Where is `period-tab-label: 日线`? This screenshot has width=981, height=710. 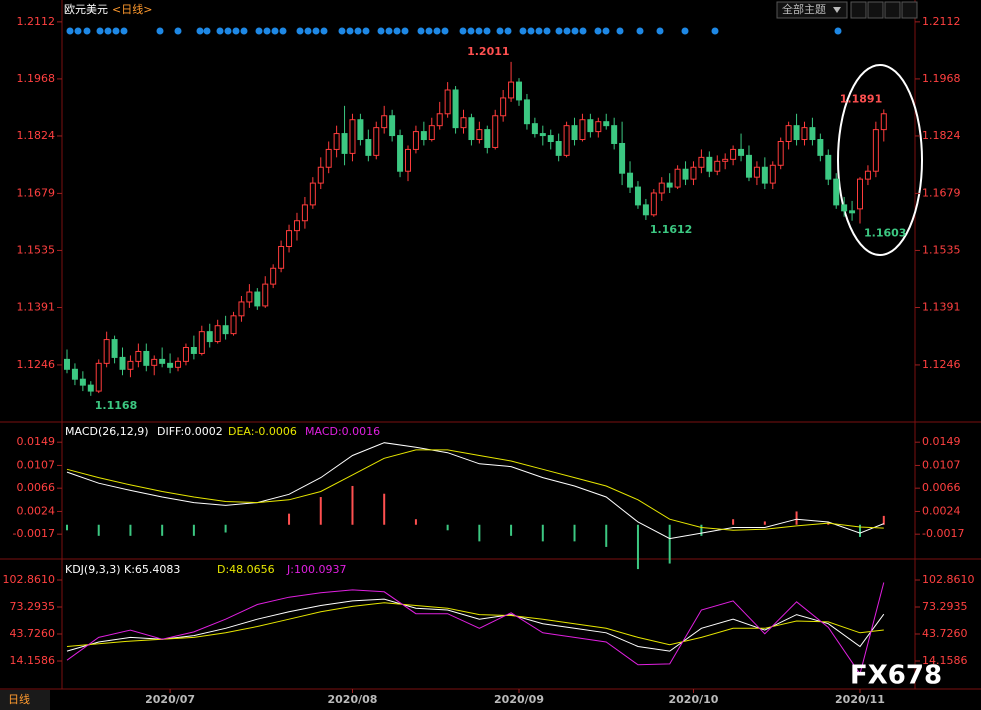
period-tab-label: 日线 is located at coordinates (19, 699).